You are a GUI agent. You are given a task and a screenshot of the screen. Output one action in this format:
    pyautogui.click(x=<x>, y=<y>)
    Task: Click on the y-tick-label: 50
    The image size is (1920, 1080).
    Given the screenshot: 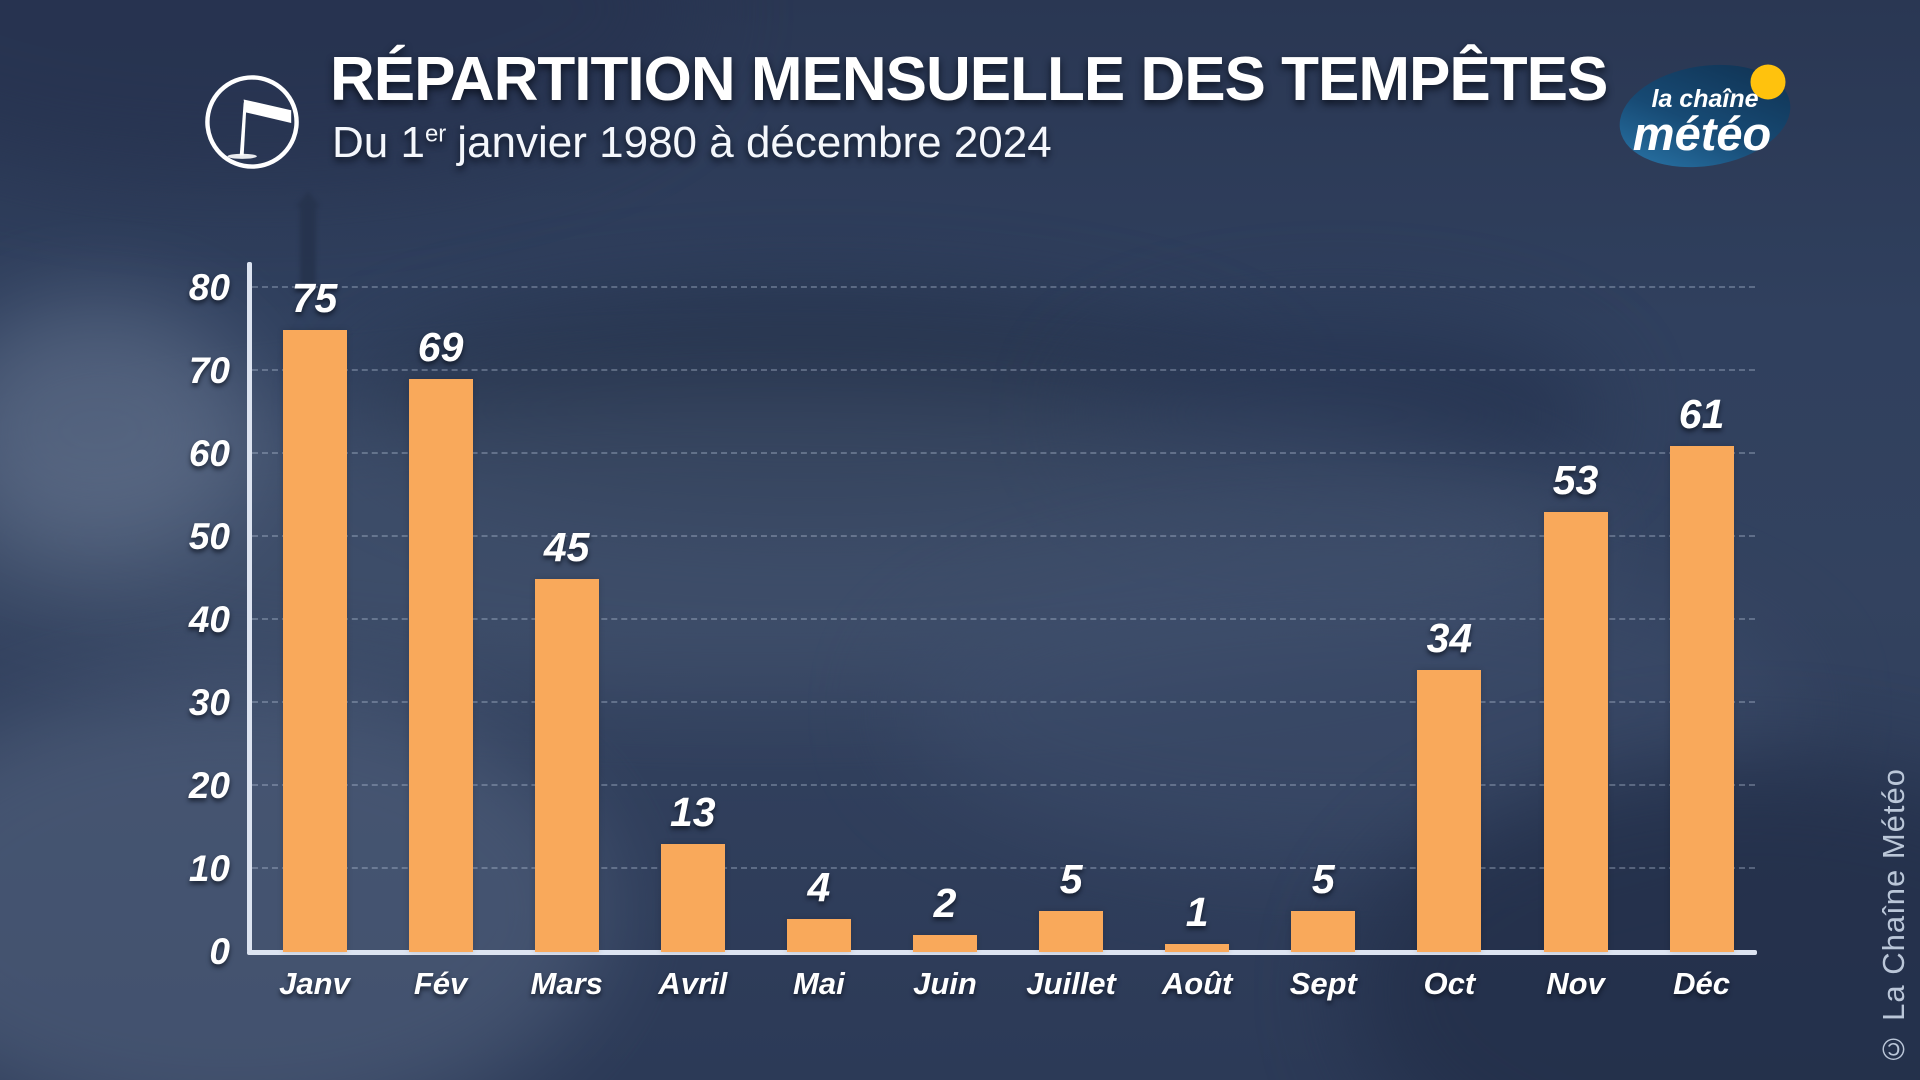 What is the action you would take?
    pyautogui.click(x=209, y=536)
    